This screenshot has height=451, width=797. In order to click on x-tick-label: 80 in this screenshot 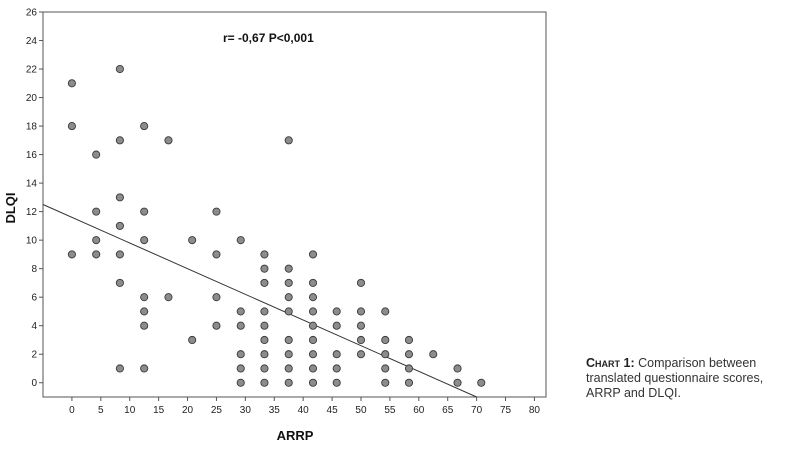, I will do `click(535, 410)`.